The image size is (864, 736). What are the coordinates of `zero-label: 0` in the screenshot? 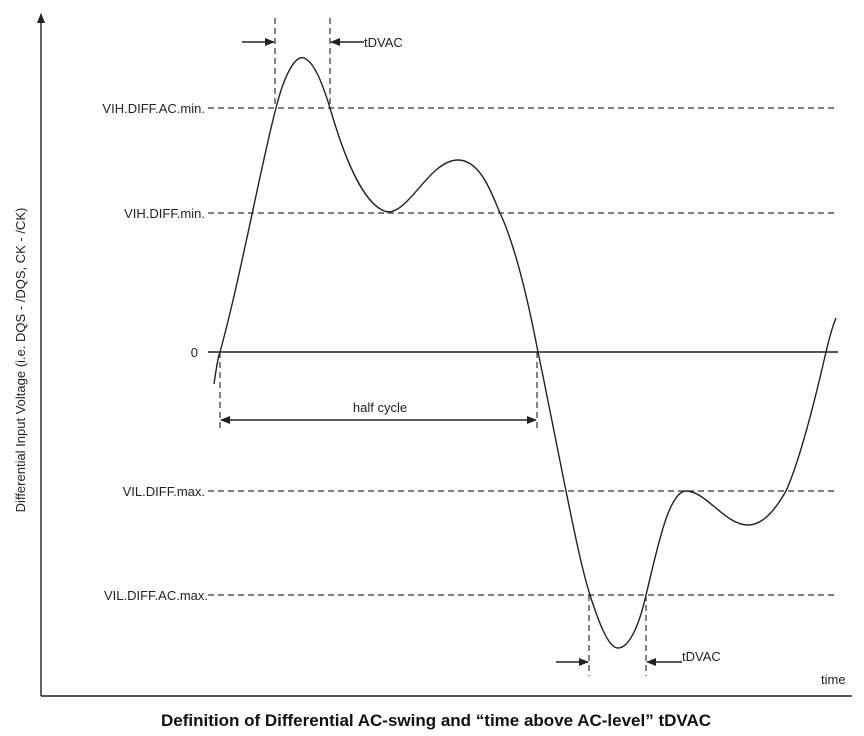 It's located at (194, 352).